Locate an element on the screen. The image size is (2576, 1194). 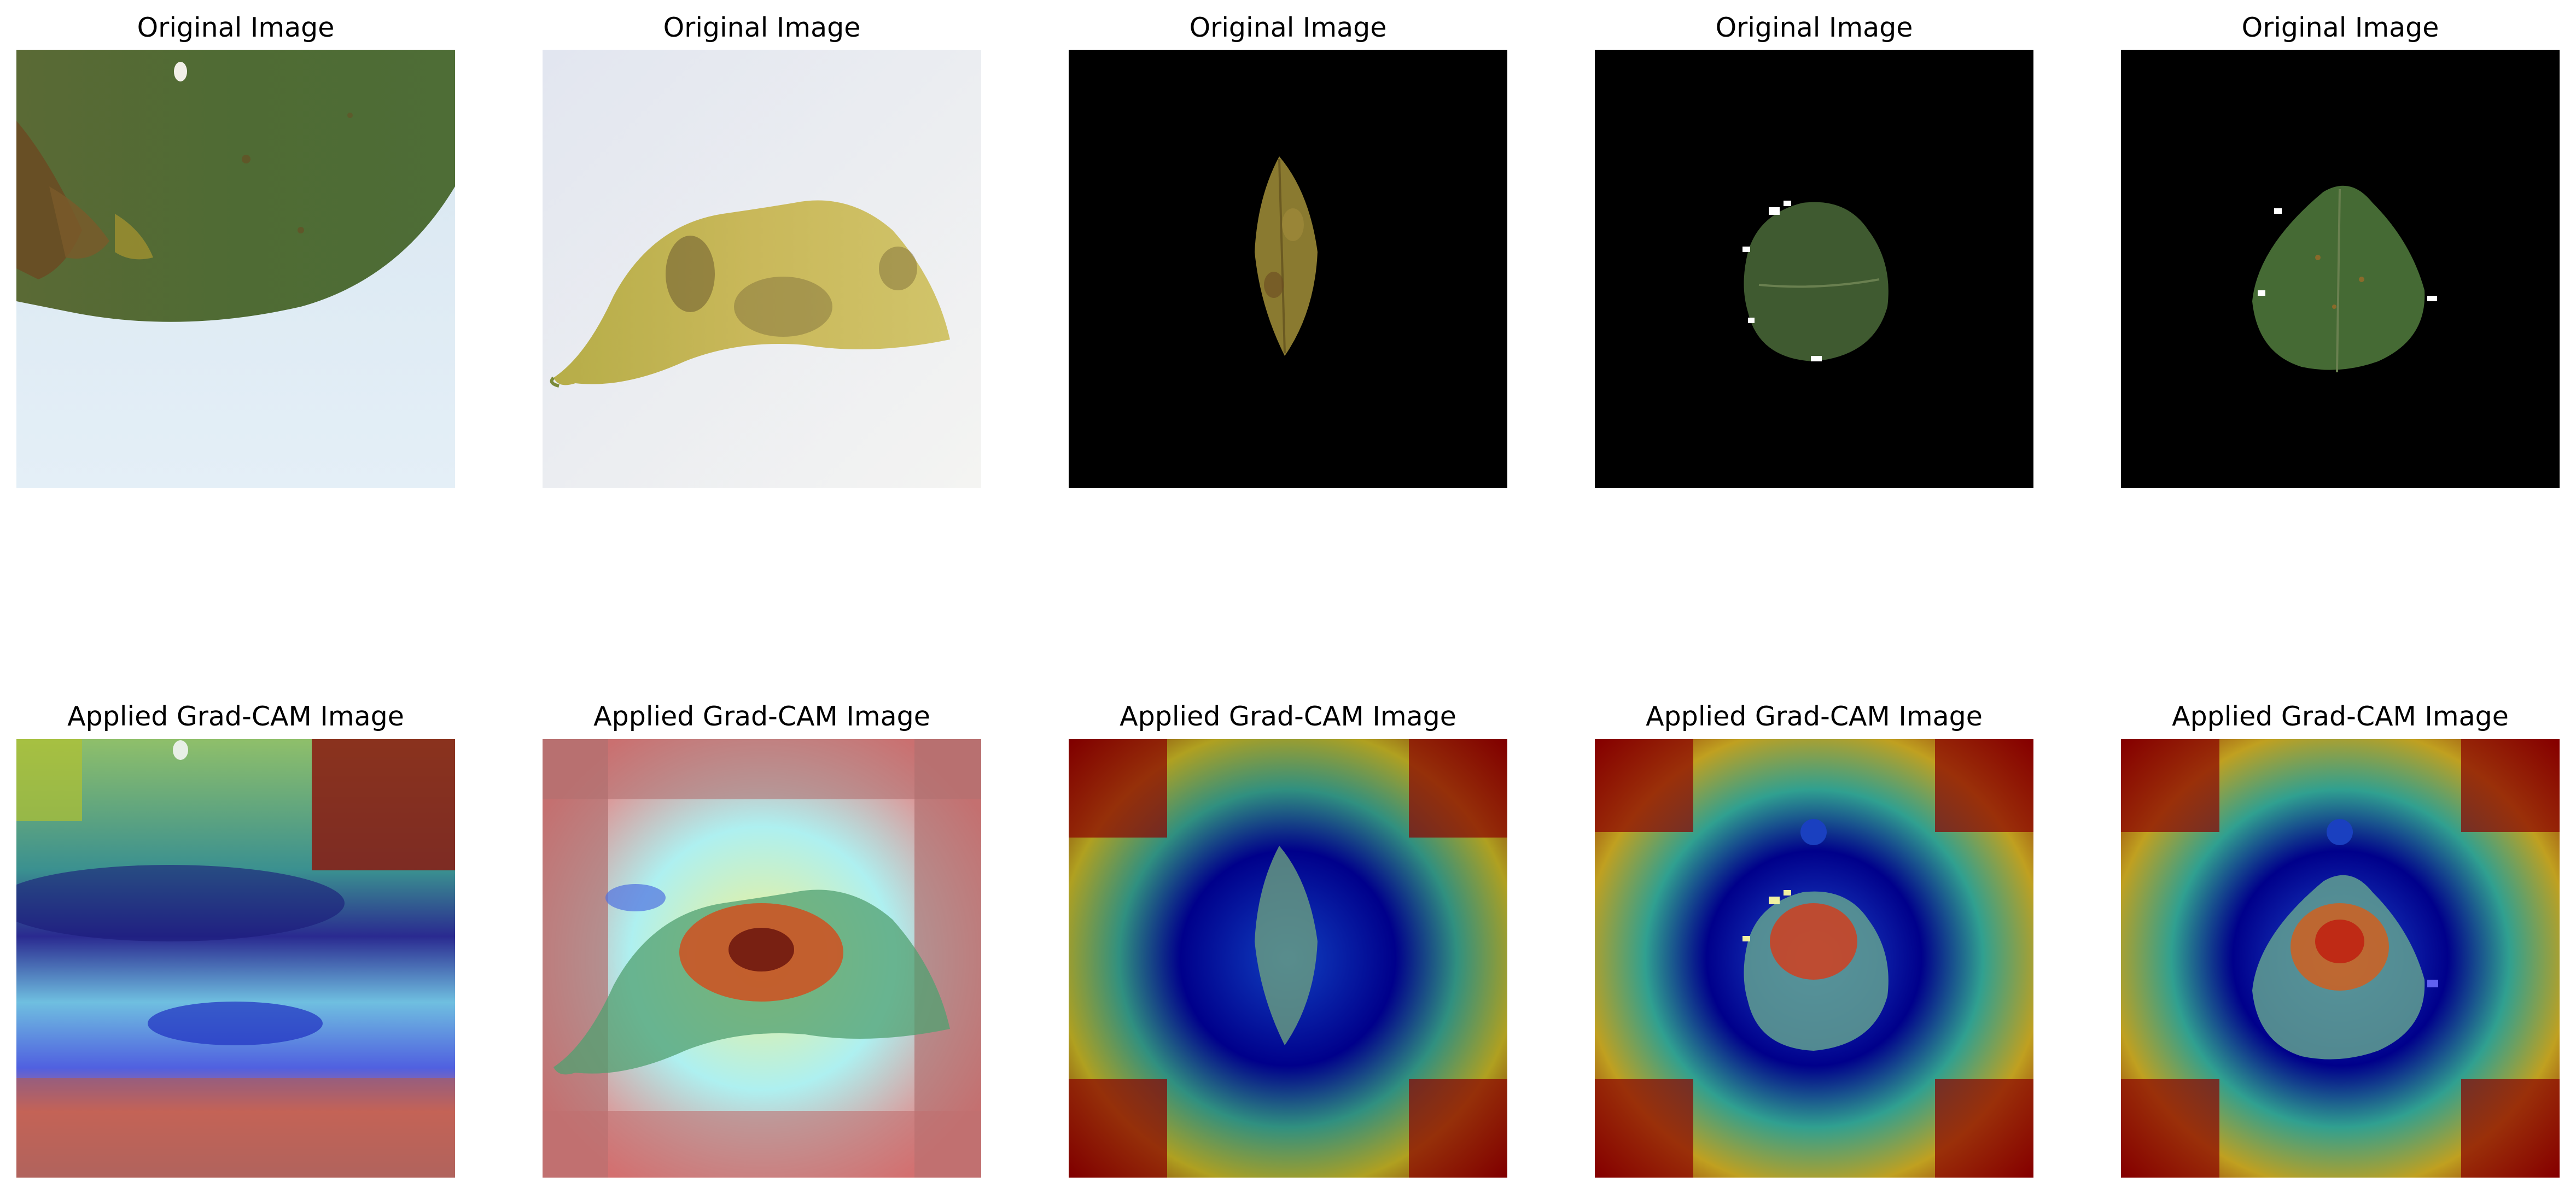
spotted-leaf-image is located at coordinates (2340, 269).